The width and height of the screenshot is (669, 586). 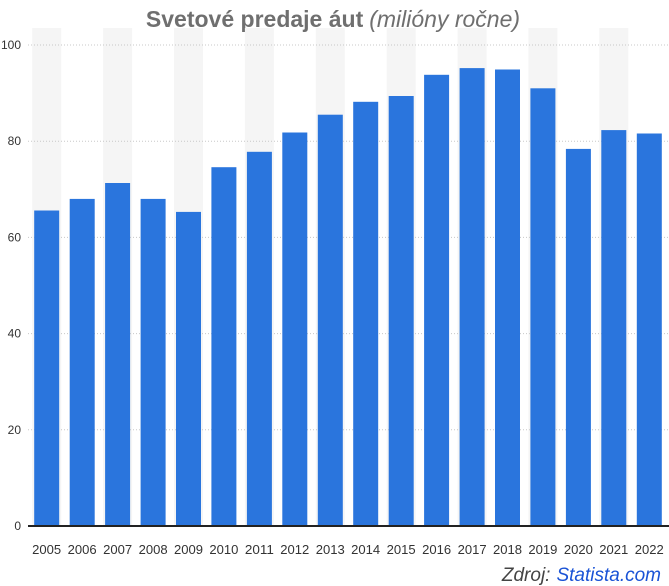 What do you see at coordinates (295, 329) in the screenshot?
I see `bar-2012` at bounding box center [295, 329].